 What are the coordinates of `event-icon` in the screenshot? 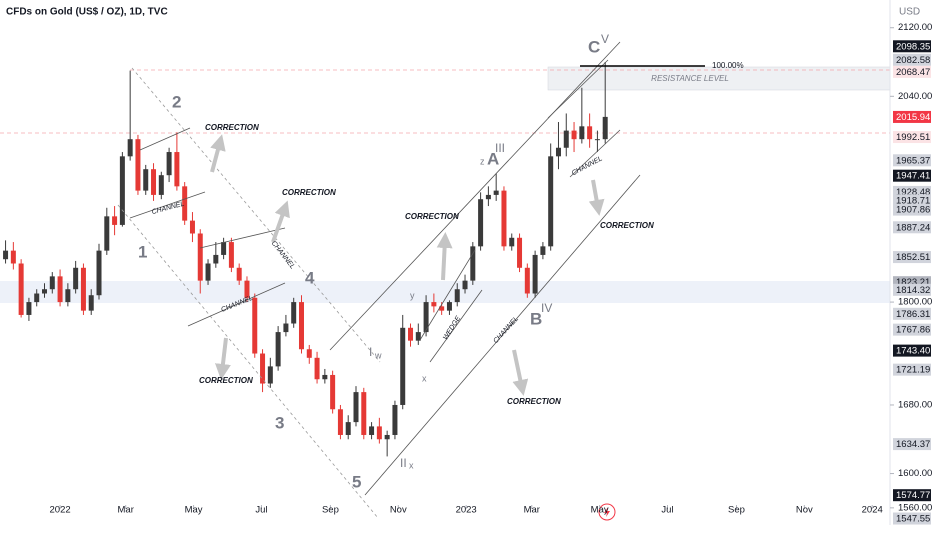 It's located at (607, 512).